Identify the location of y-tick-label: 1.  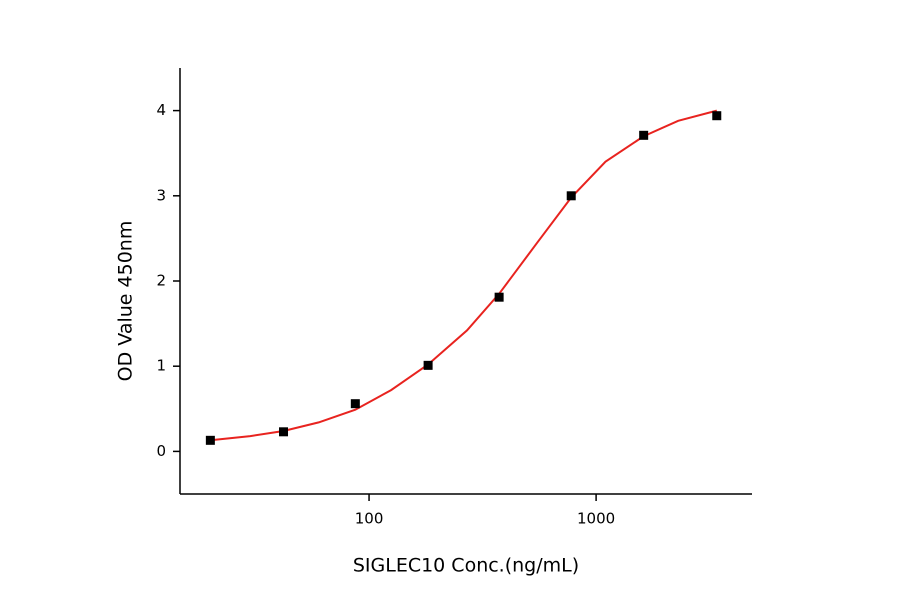
(161, 366).